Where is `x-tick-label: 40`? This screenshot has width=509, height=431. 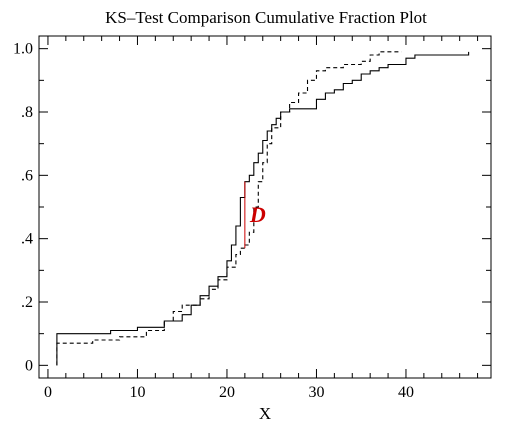
x-tick-label: 40 is located at coordinates (406, 392).